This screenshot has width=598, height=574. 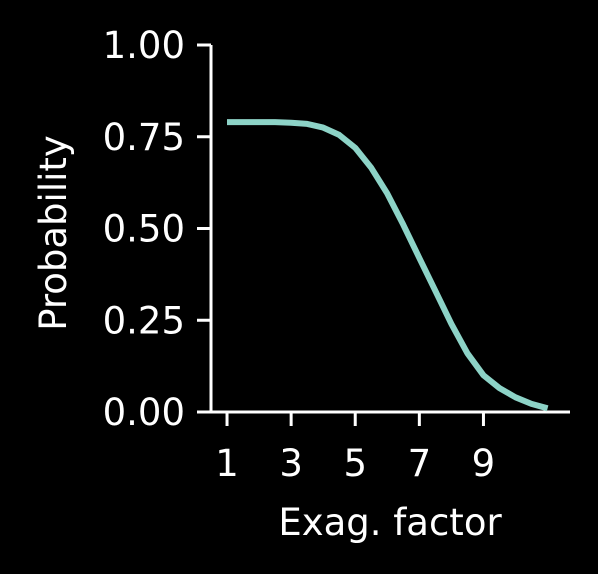 What do you see at coordinates (144, 412) in the screenshot?
I see `y-tick-label: 0.00` at bounding box center [144, 412].